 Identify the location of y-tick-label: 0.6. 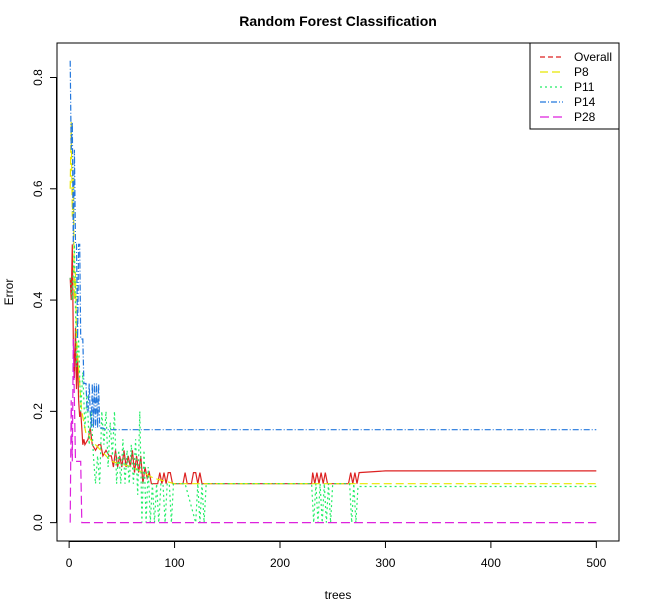
(38, 188).